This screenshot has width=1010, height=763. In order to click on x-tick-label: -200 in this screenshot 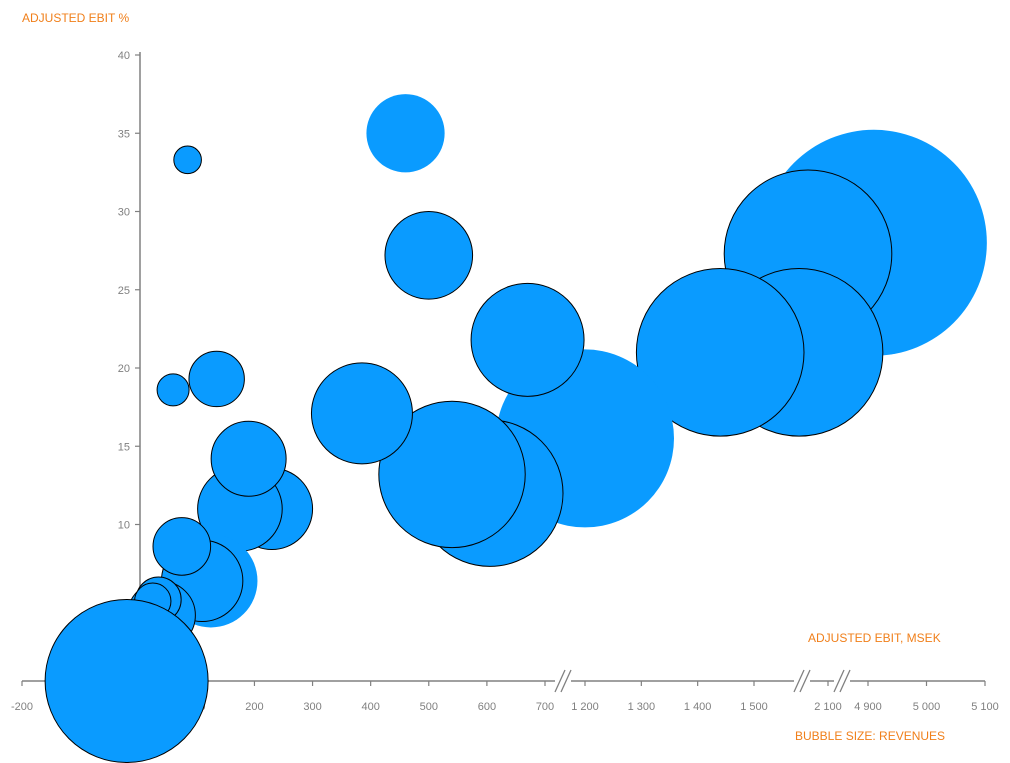, I will do `click(22, 707)`.